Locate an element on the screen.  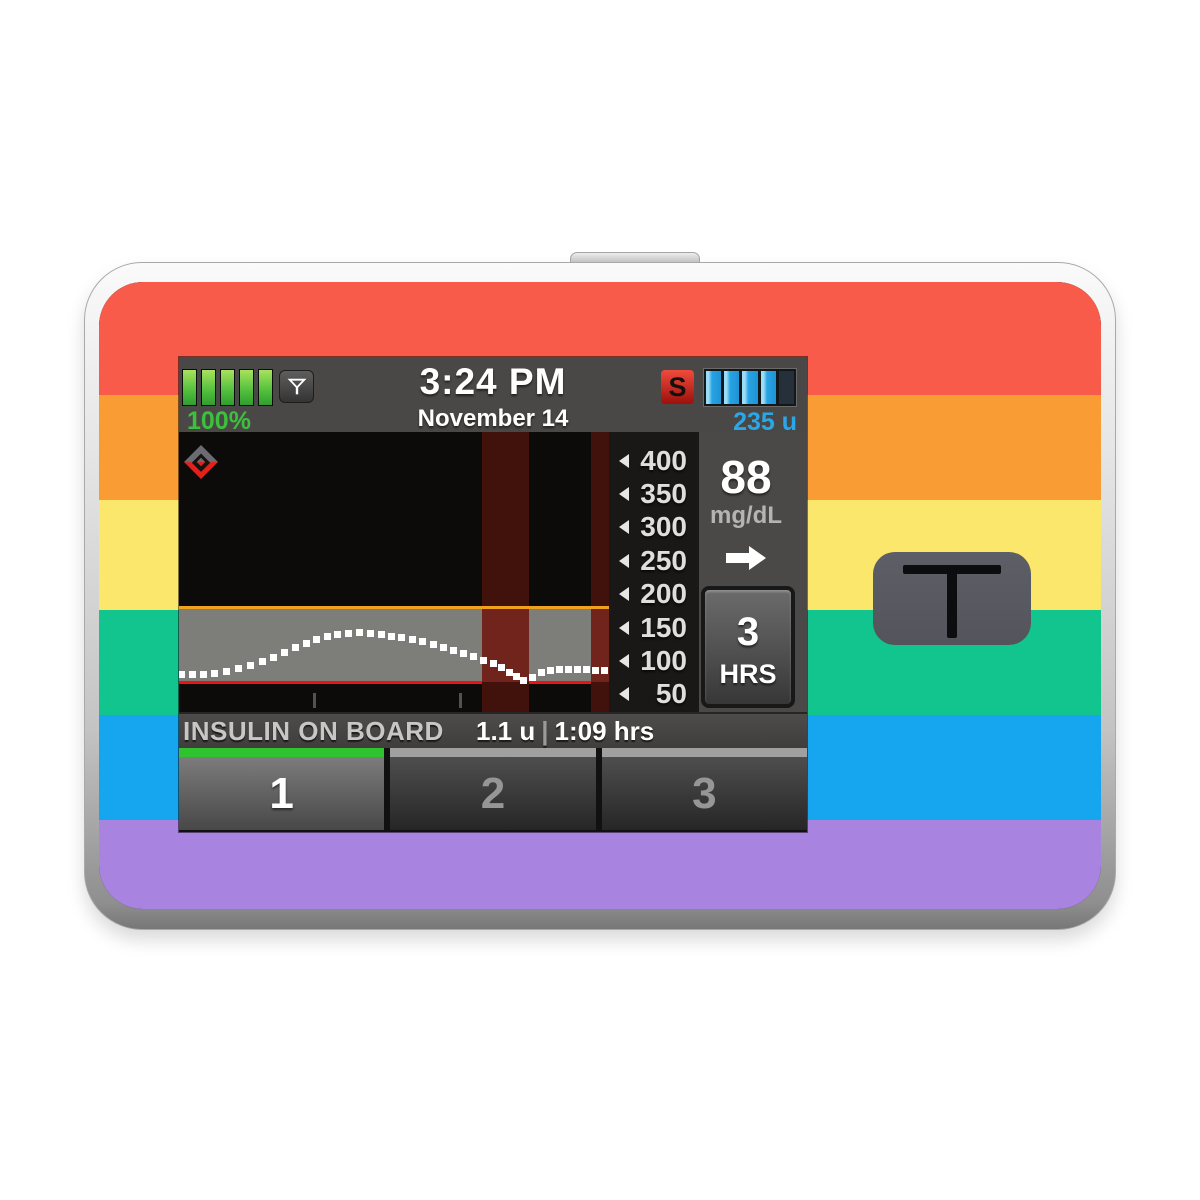
stripe-purple is located at coordinates (600, 864).